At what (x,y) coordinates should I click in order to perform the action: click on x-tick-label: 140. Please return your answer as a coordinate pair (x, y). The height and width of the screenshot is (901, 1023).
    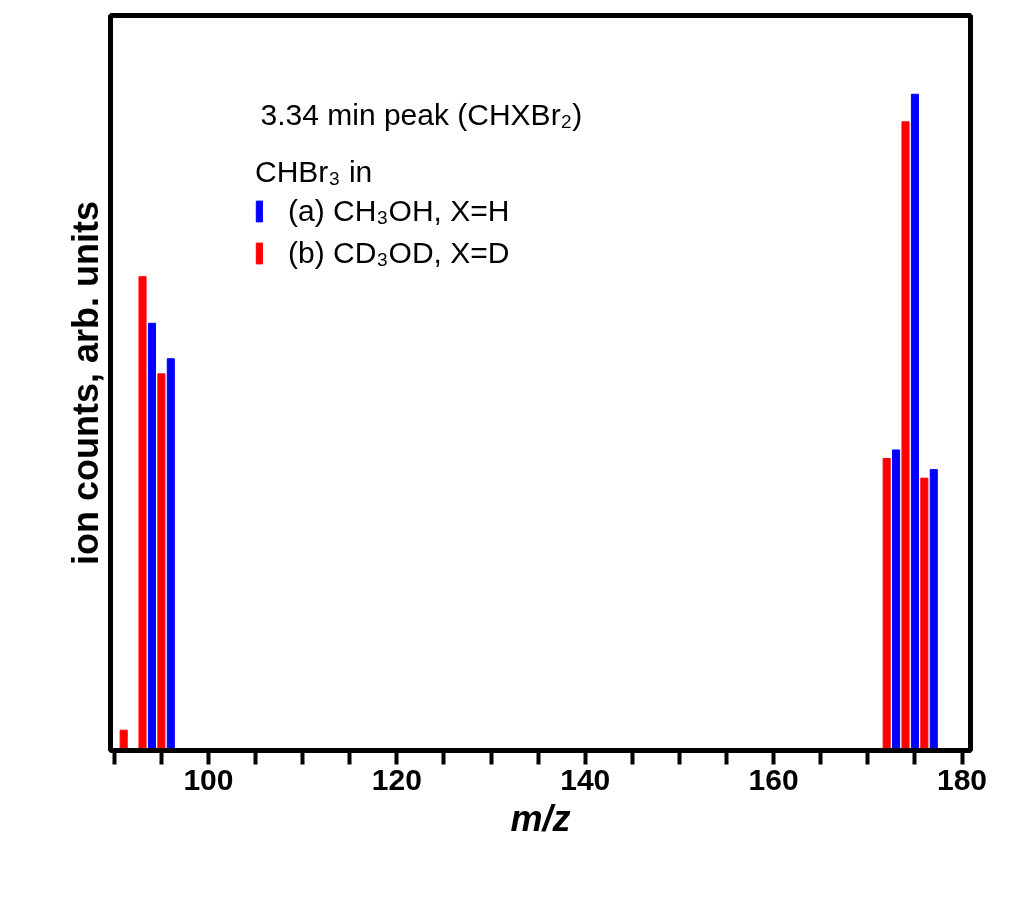
    Looking at the image, I should click on (585, 779).